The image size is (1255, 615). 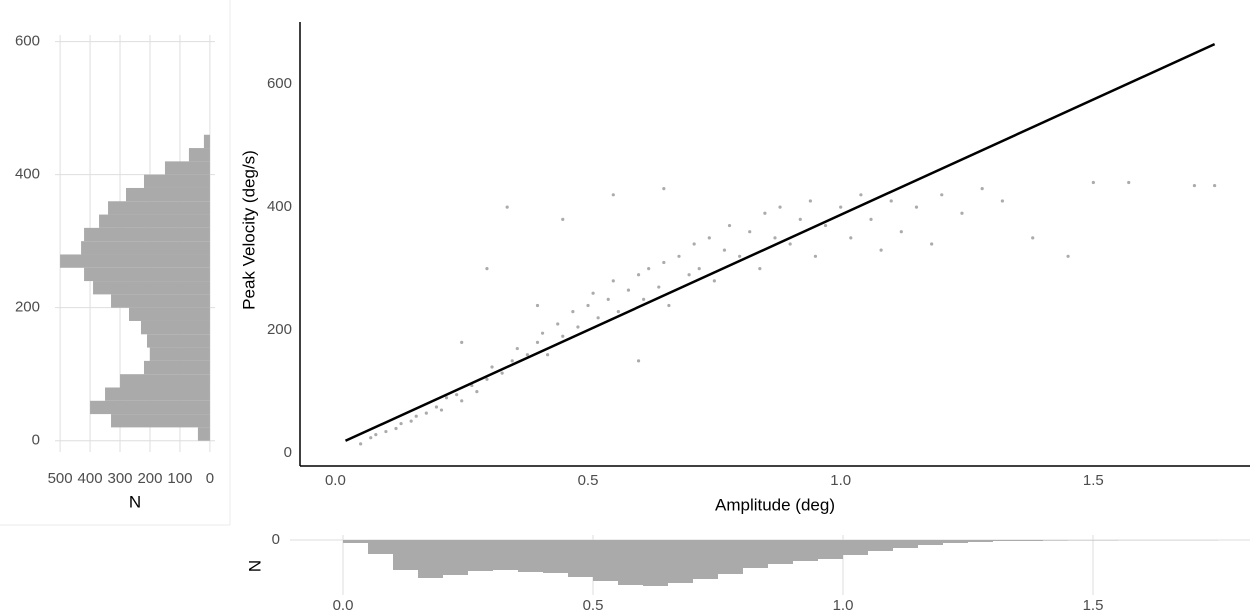 I want to click on x-tick-label: 500, so click(x=60, y=478).